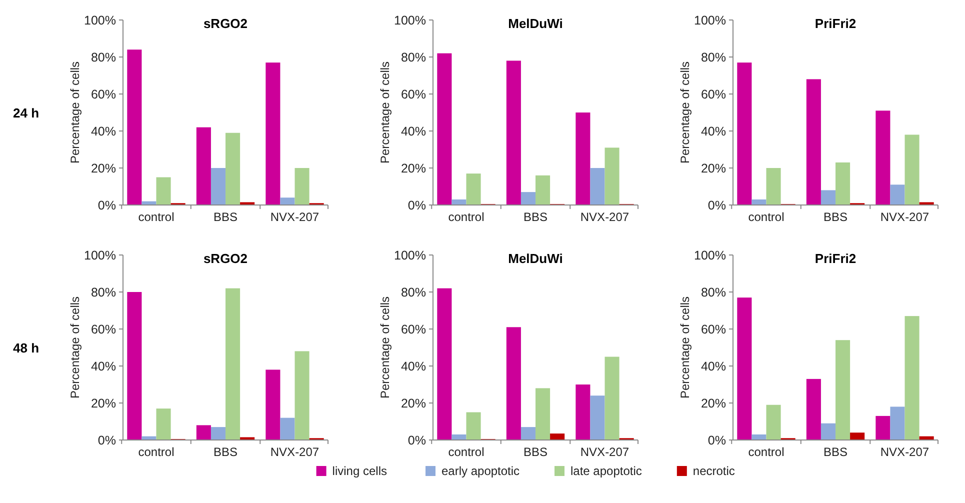 This screenshot has width=965, height=503. Describe the element at coordinates (26, 113) in the screenshot. I see `text: 24 h` at that location.